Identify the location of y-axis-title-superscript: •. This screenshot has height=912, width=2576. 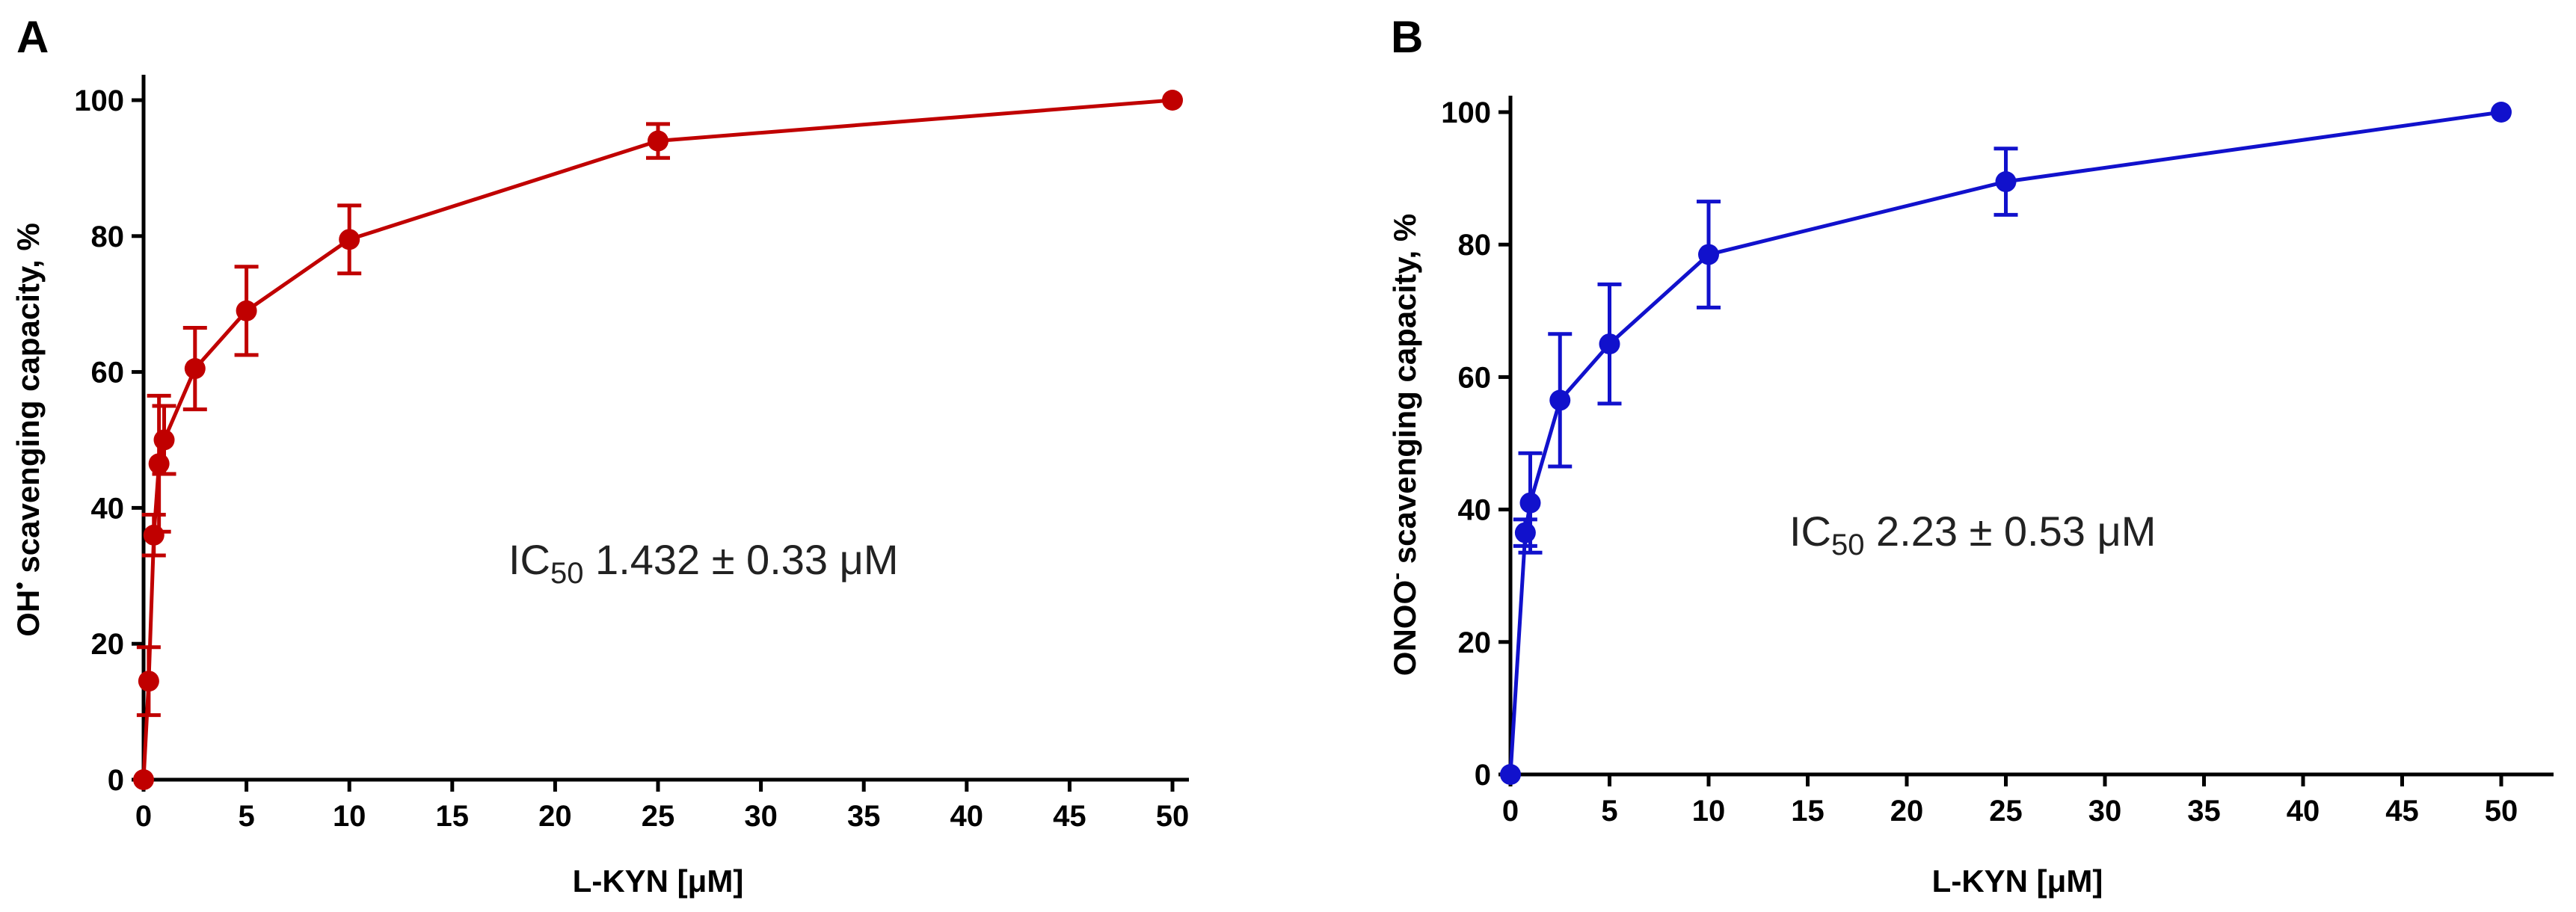
(19, 586).